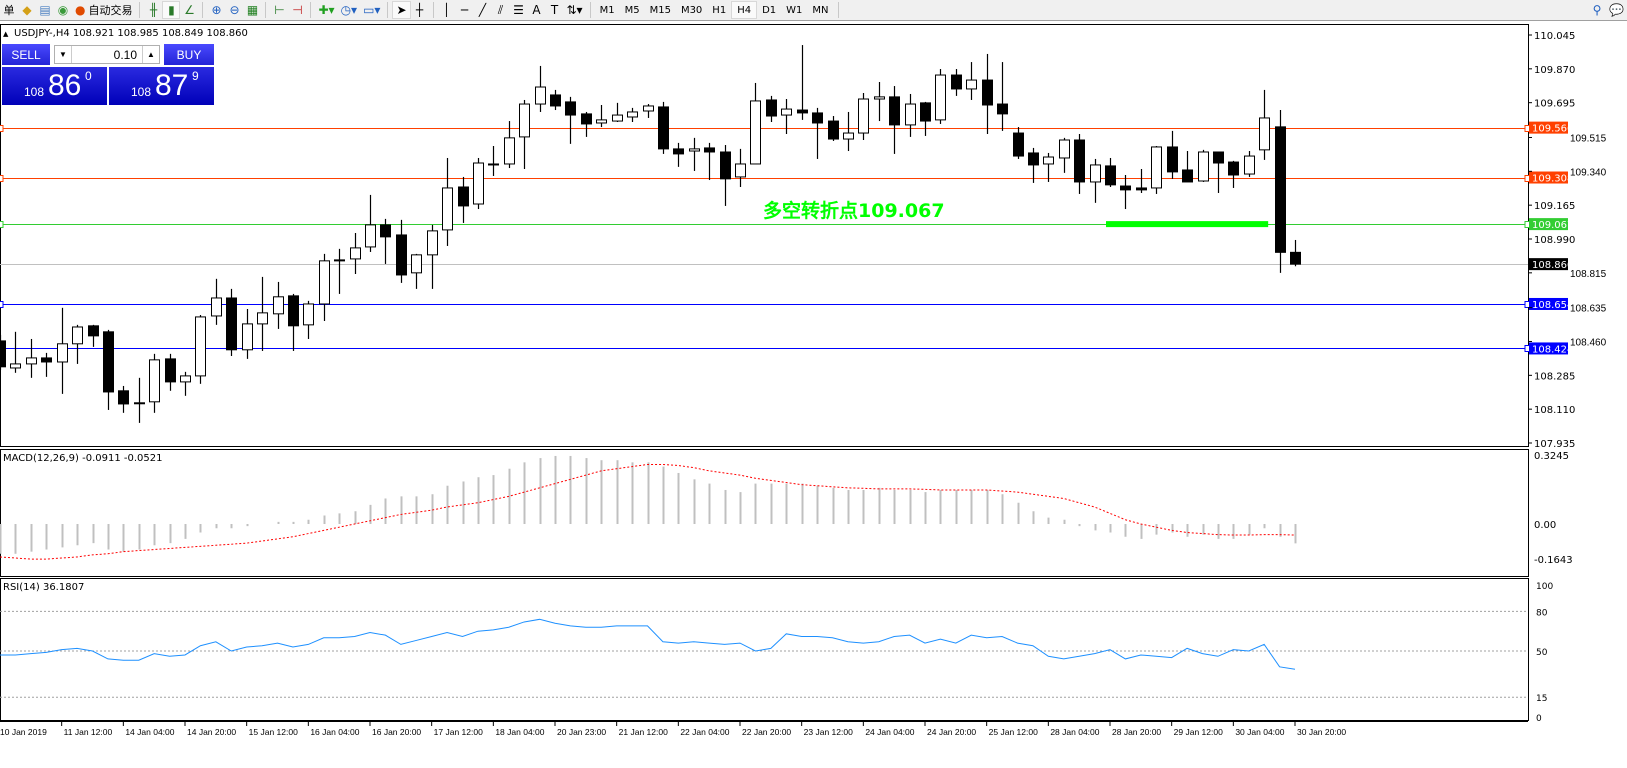 This screenshot has width=1627, height=768. Describe the element at coordinates (691, 10) in the screenshot. I see `timeframe-m30: M30` at that location.